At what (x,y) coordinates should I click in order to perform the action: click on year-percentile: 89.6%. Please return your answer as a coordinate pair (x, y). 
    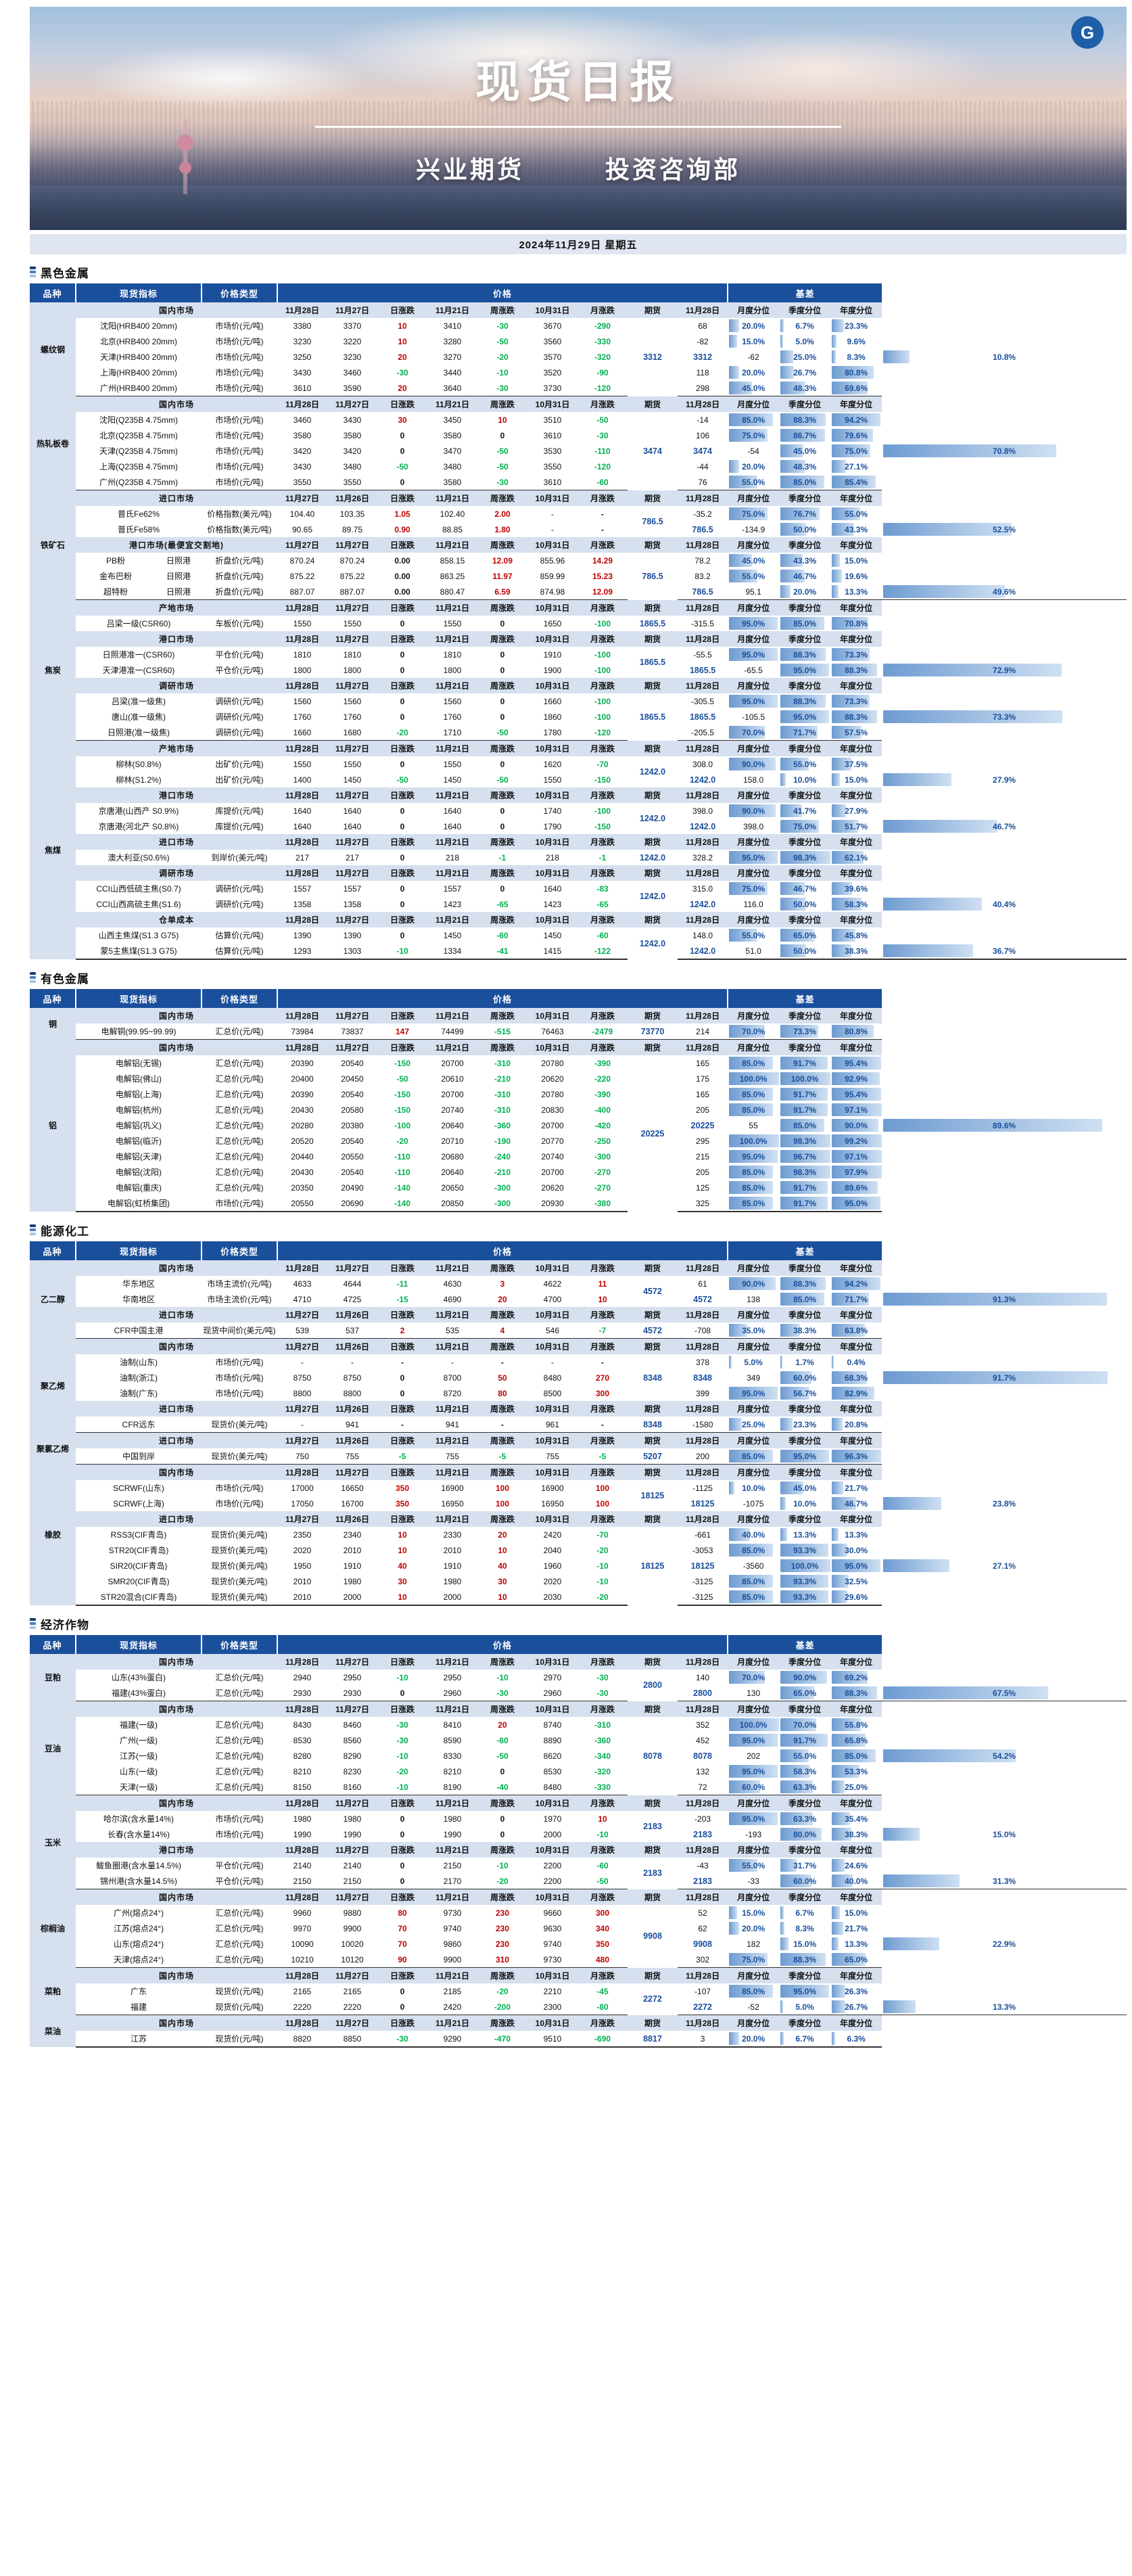
    Looking at the image, I should click on (856, 1187).